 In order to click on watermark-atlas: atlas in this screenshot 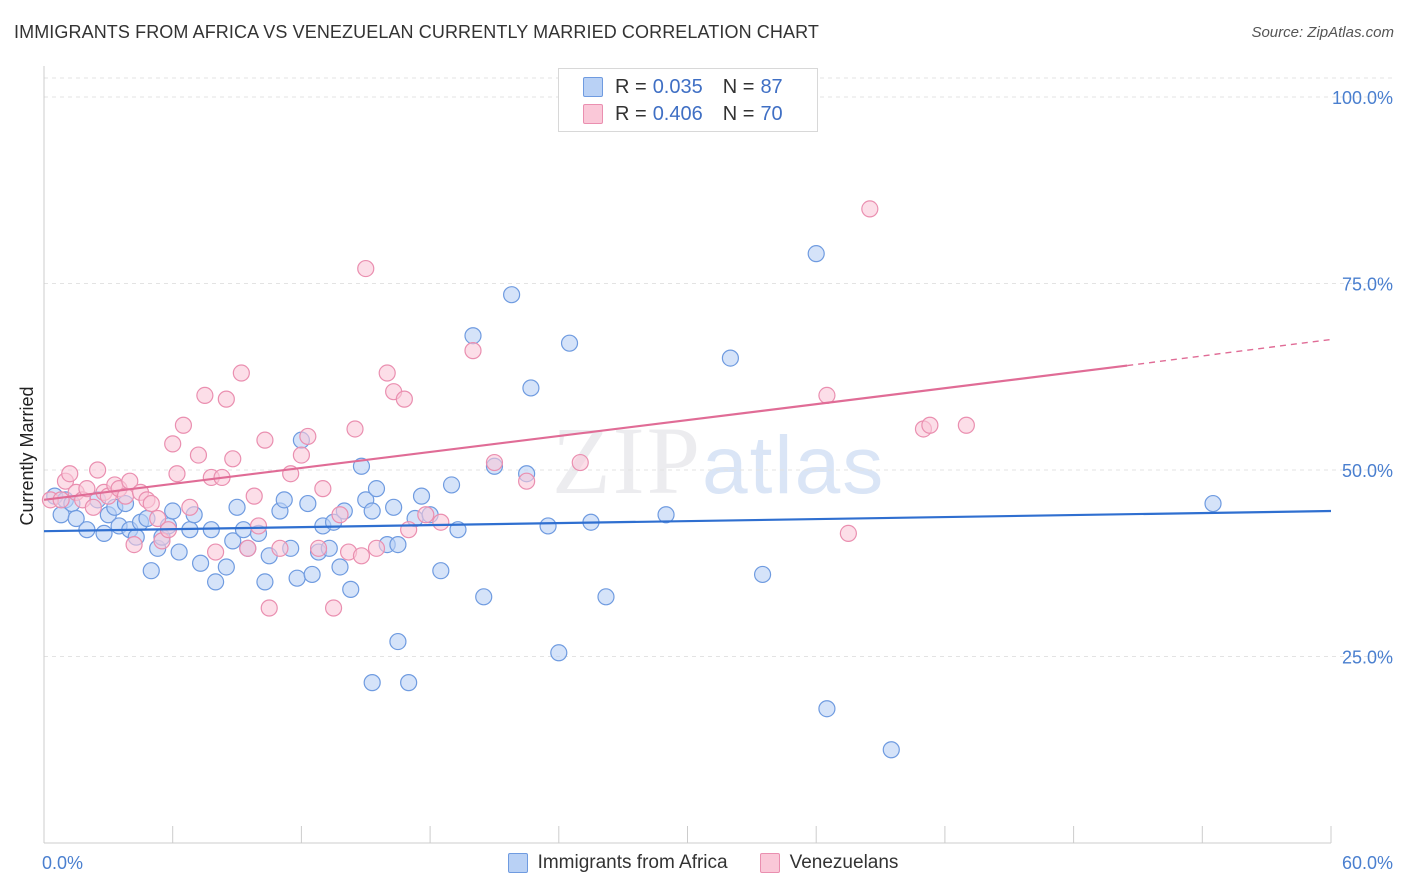, I will do `click(794, 465)`.